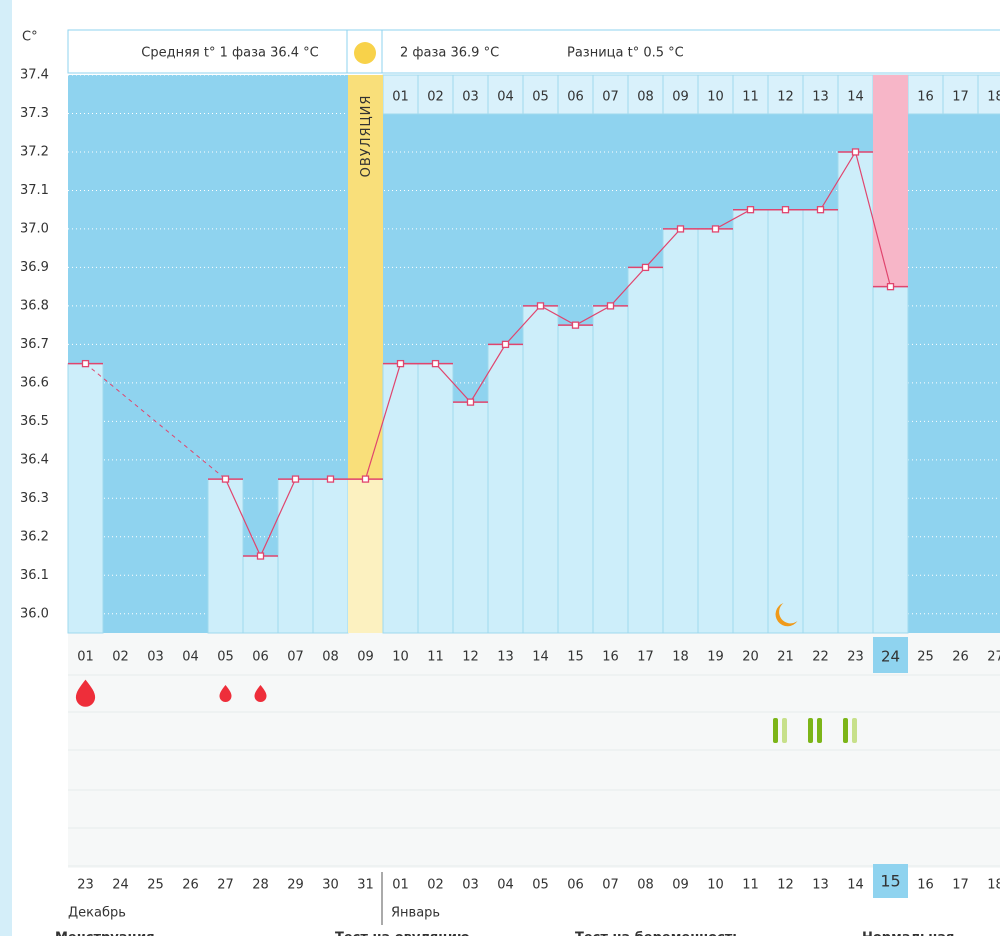 The width and height of the screenshot is (1000, 936). What do you see at coordinates (365, 657) in the screenshot?
I see `day-label: 09` at bounding box center [365, 657].